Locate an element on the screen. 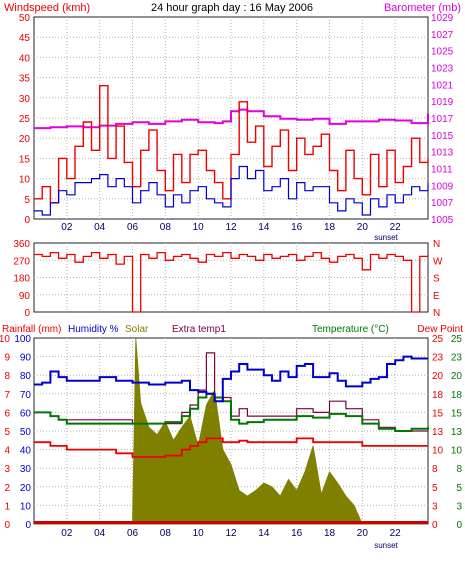 The height and width of the screenshot is (561, 465). dewpoint-tick-label: 5 is located at coordinates (435, 488).